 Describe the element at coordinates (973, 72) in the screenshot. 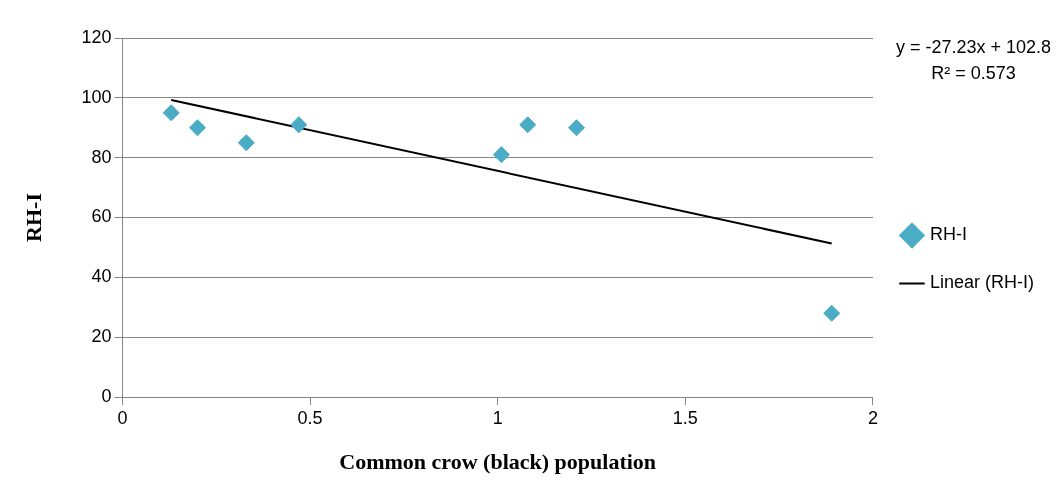

I see `text: R² = 0.573` at that location.